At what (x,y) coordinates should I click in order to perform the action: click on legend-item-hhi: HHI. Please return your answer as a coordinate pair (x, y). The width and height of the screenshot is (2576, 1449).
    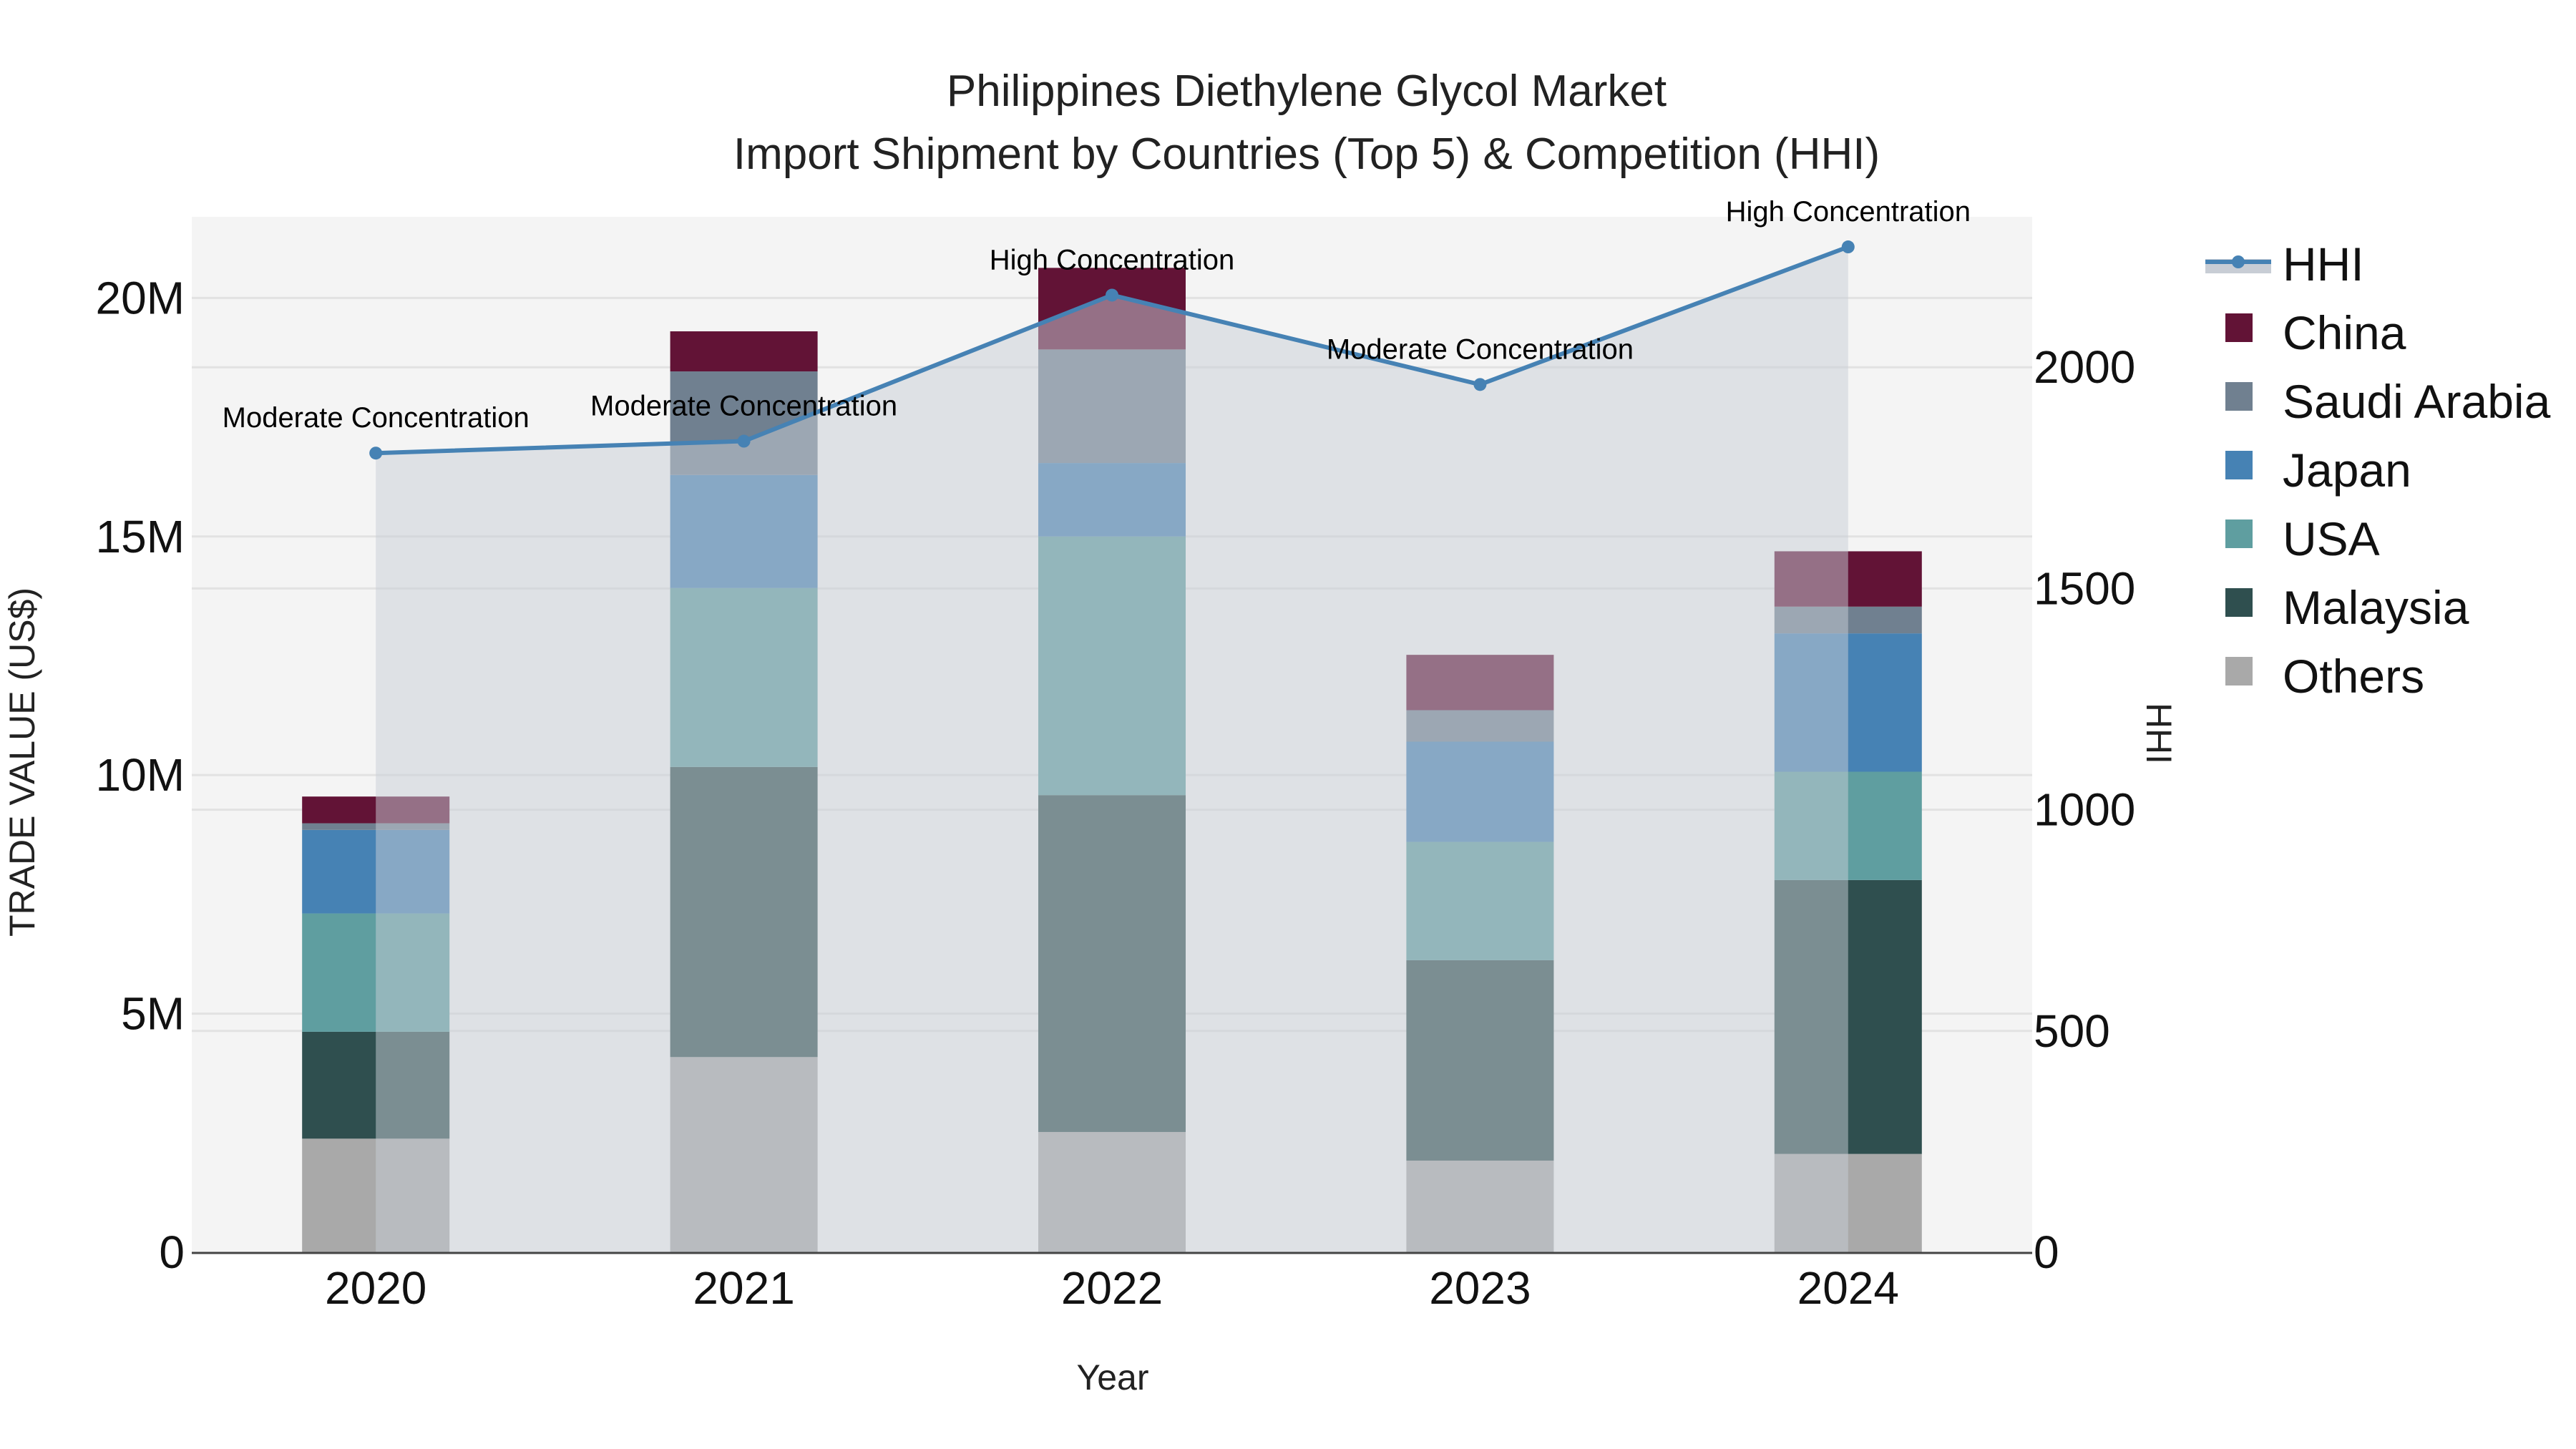
    Looking at the image, I should click on (2284, 264).